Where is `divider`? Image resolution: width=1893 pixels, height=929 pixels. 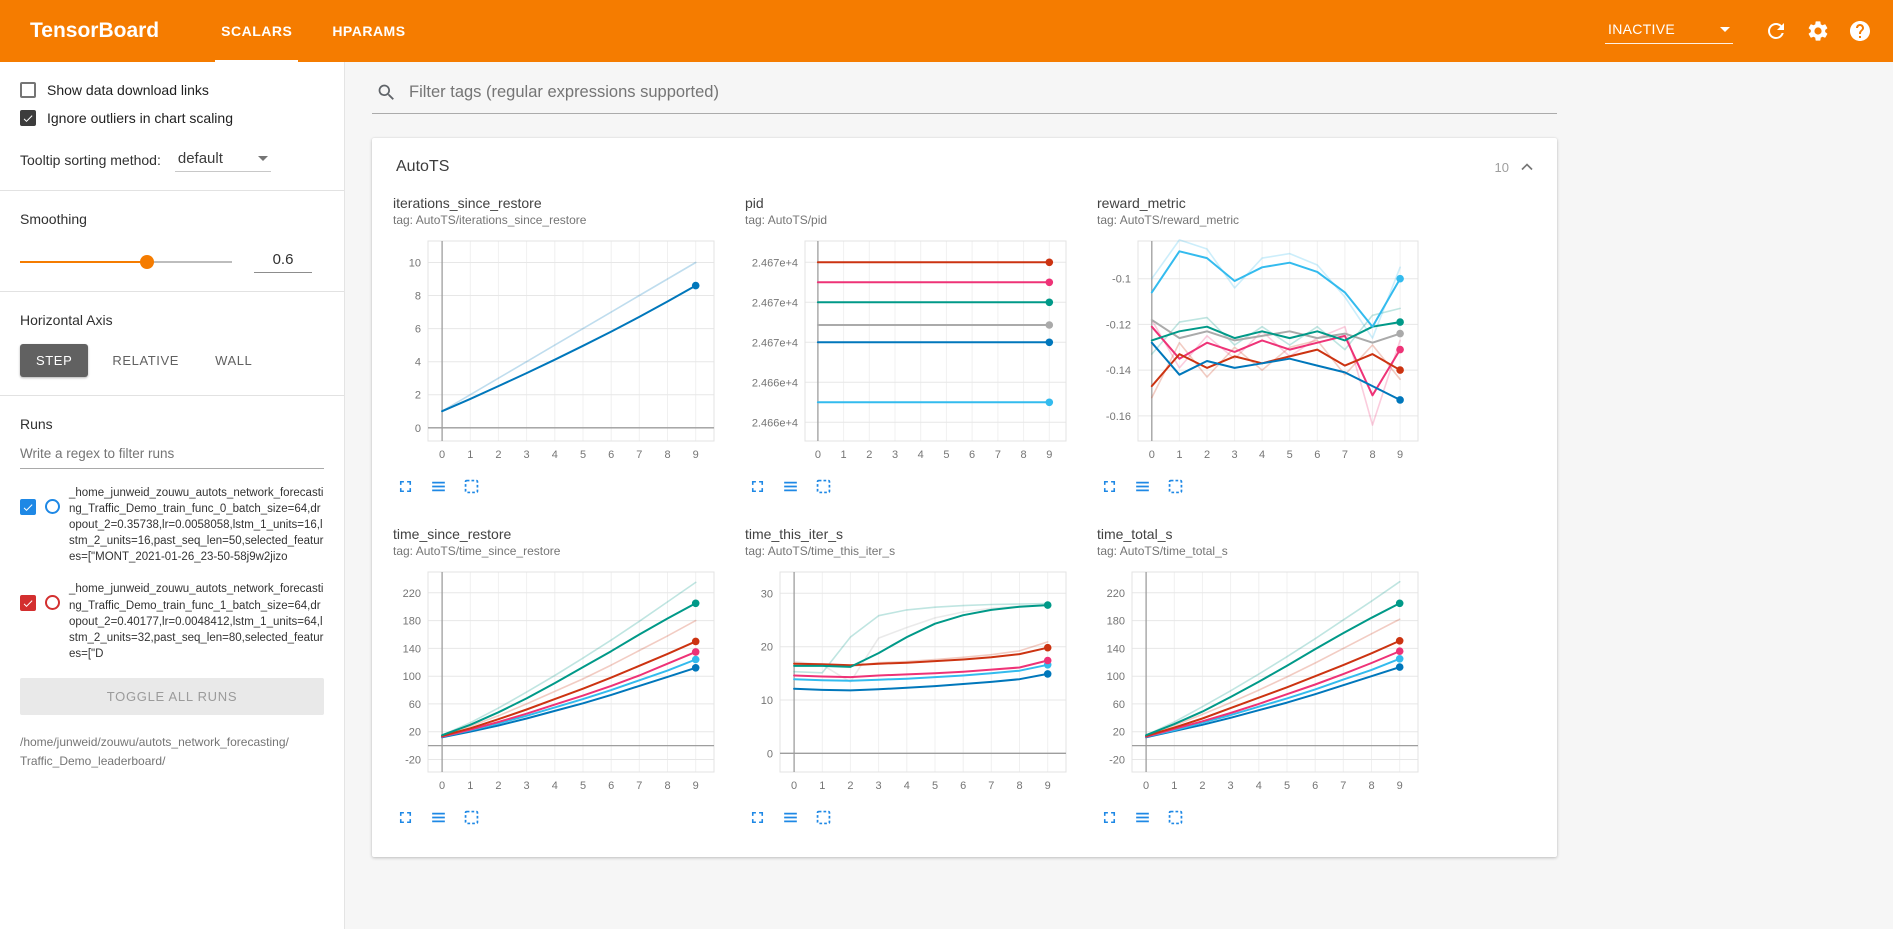 divider is located at coordinates (172, 395).